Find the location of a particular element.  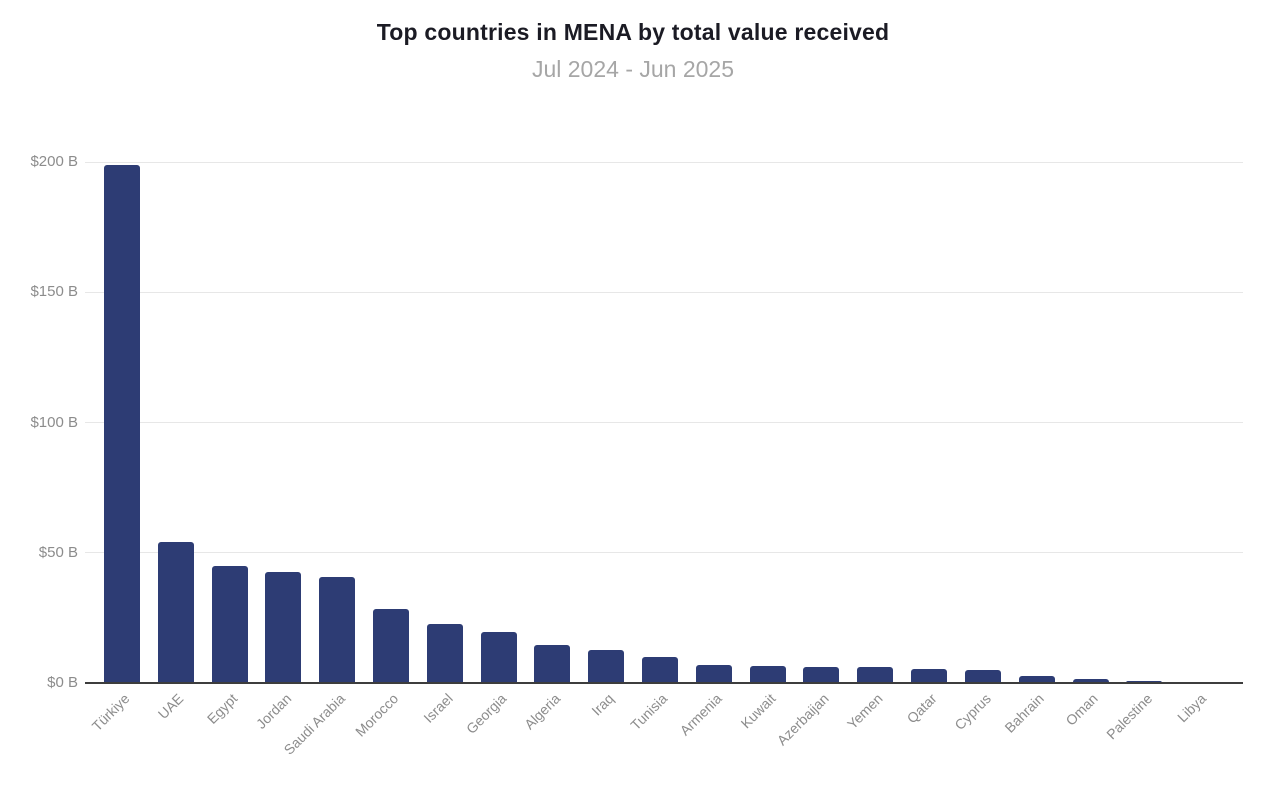

x-tick-label: Bahrain is located at coordinates (1024, 713).